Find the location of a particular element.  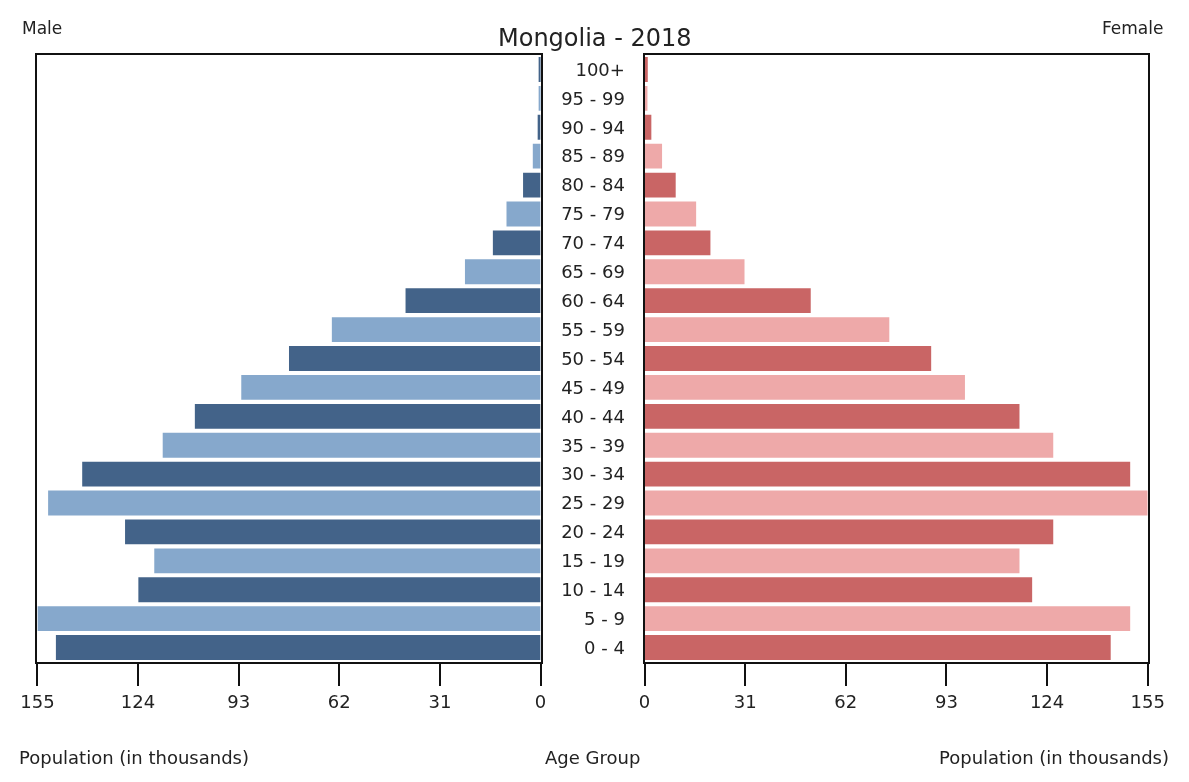

y-tick-label: 5 - 9 is located at coordinates (604, 618).